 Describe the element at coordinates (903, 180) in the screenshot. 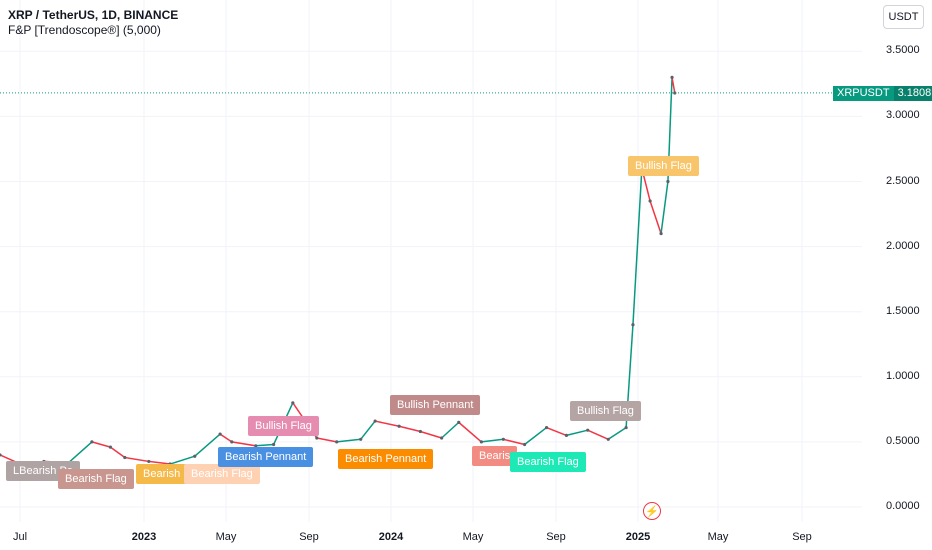

I see `price-tick: 2.5000` at that location.